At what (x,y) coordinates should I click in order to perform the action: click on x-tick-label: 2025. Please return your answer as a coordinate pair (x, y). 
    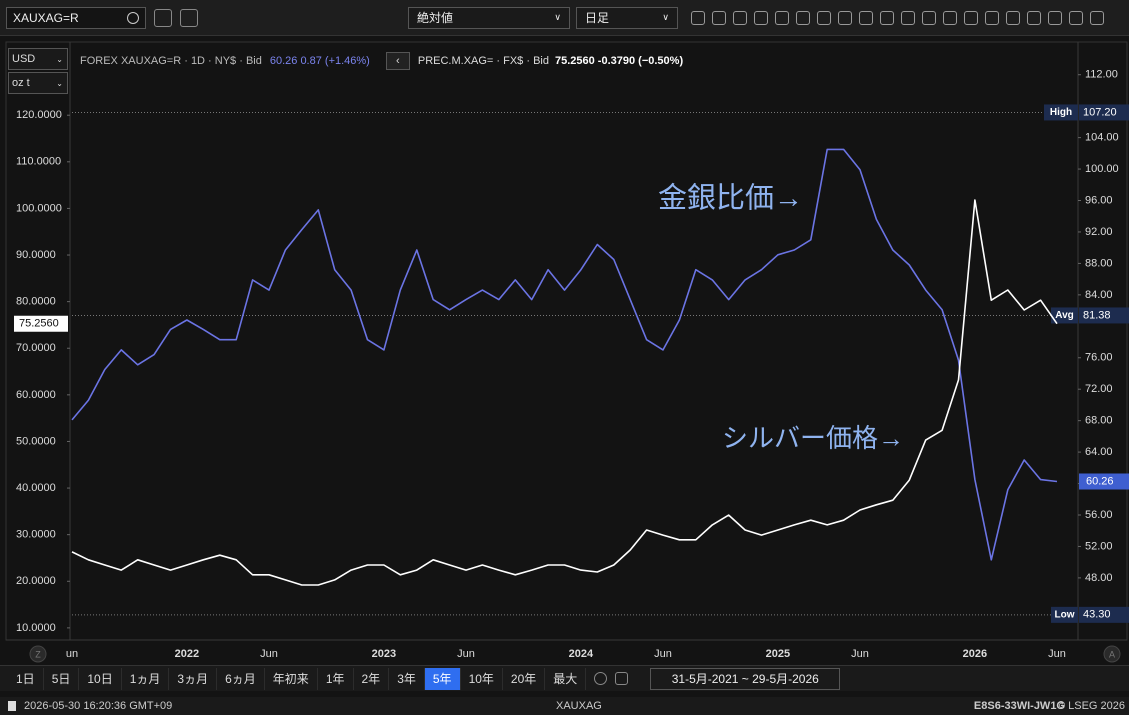
    Looking at the image, I should click on (778, 654).